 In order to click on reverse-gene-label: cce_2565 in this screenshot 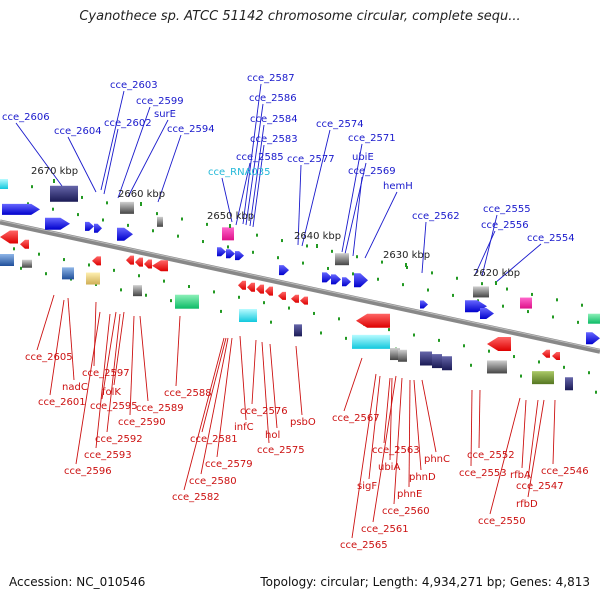, I will do `click(364, 545)`.